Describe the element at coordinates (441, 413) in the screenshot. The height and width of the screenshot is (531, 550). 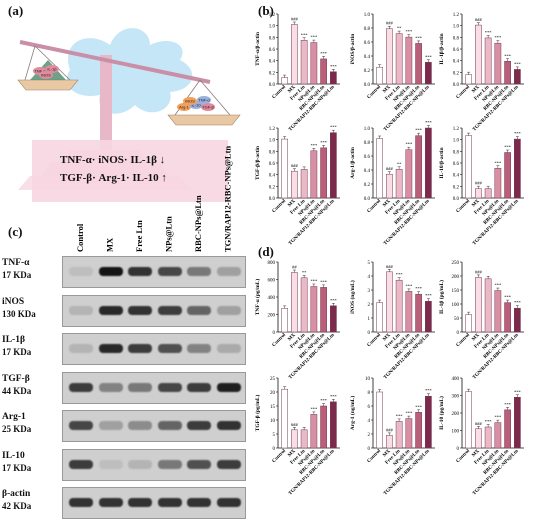
I see `y-axis-label: IL-10 (pg/mL)` at that location.